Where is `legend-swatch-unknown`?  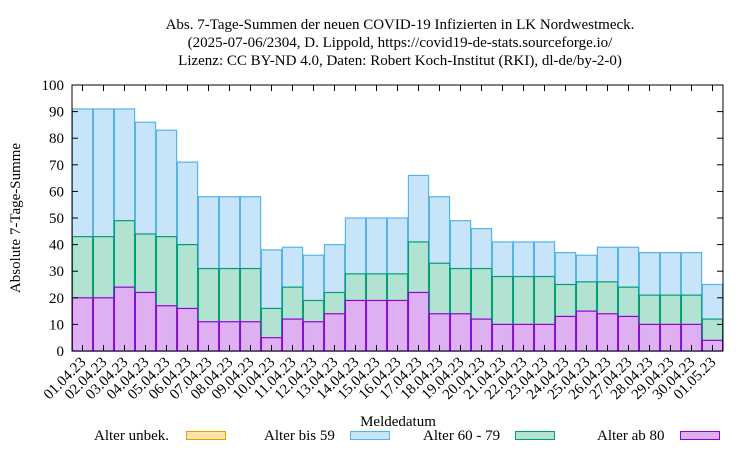 legend-swatch-unknown is located at coordinates (206, 435).